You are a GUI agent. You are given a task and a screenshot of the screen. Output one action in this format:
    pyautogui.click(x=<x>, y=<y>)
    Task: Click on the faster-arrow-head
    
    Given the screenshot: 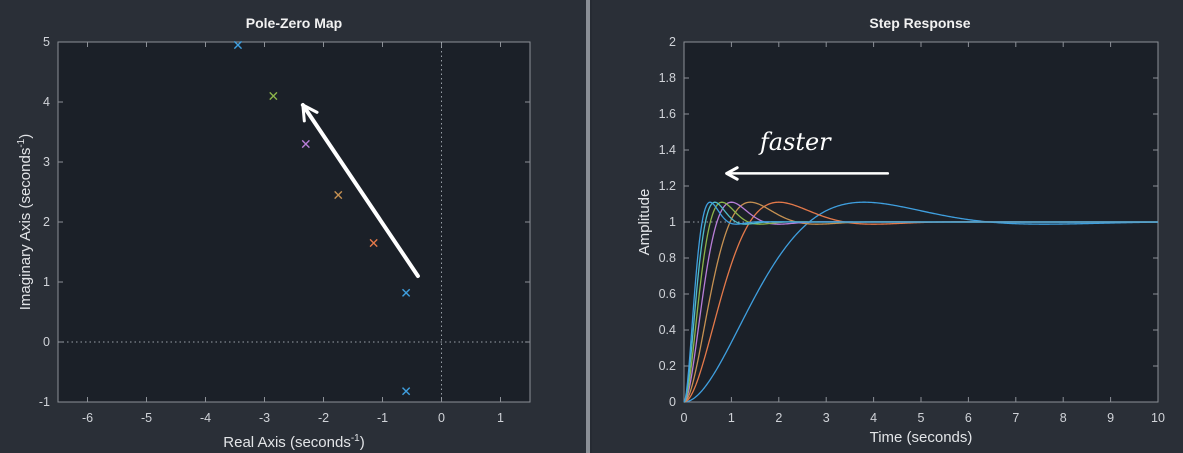 What is the action you would take?
    pyautogui.click(x=732, y=173)
    